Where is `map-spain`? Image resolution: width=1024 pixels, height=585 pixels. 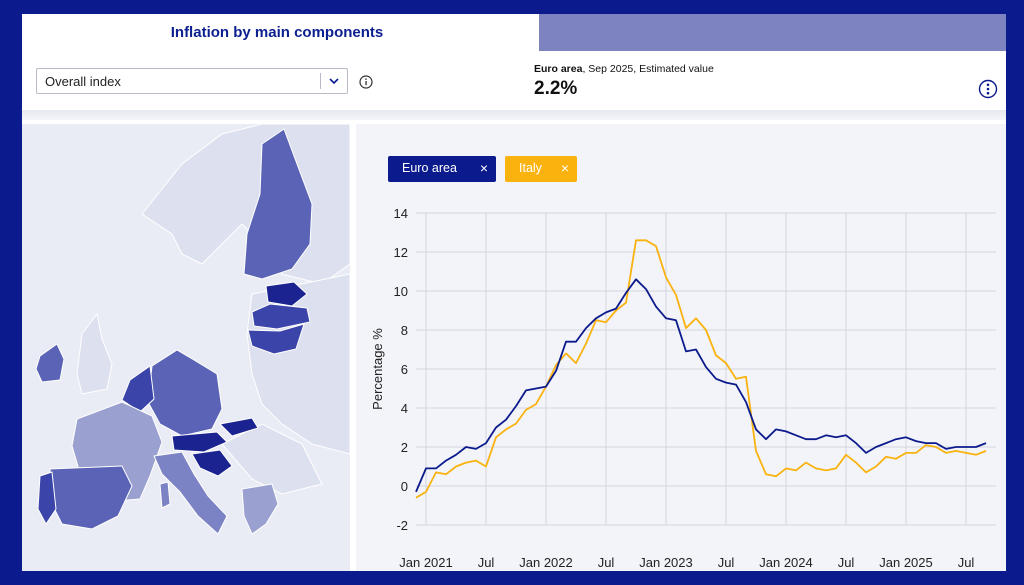
map-spain is located at coordinates (91, 497).